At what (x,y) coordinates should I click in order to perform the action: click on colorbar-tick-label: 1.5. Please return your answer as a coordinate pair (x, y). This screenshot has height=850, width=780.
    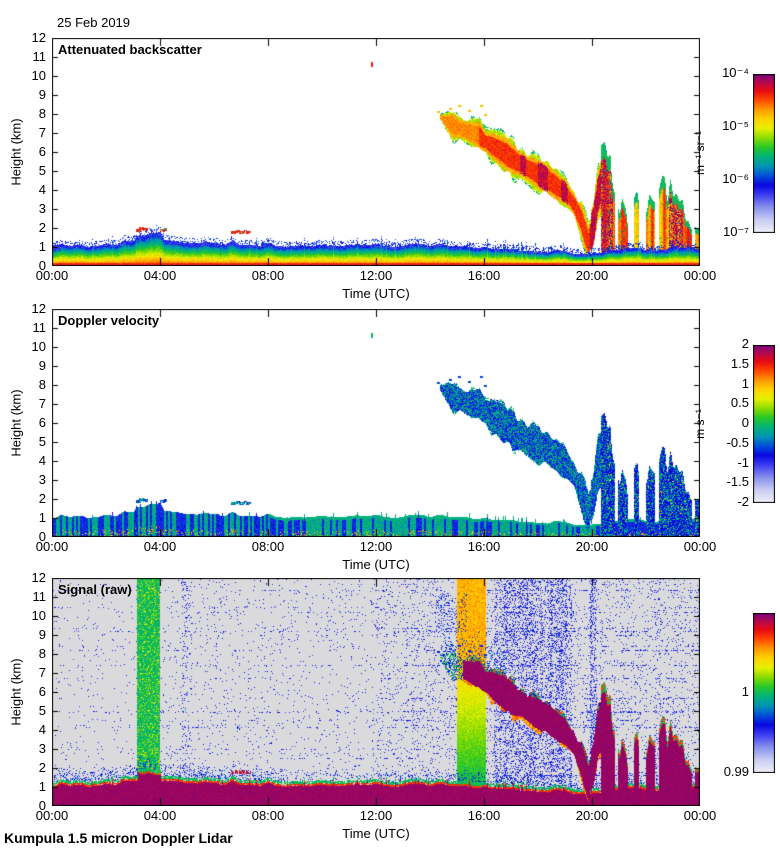
    Looking at the image, I should click on (739, 363).